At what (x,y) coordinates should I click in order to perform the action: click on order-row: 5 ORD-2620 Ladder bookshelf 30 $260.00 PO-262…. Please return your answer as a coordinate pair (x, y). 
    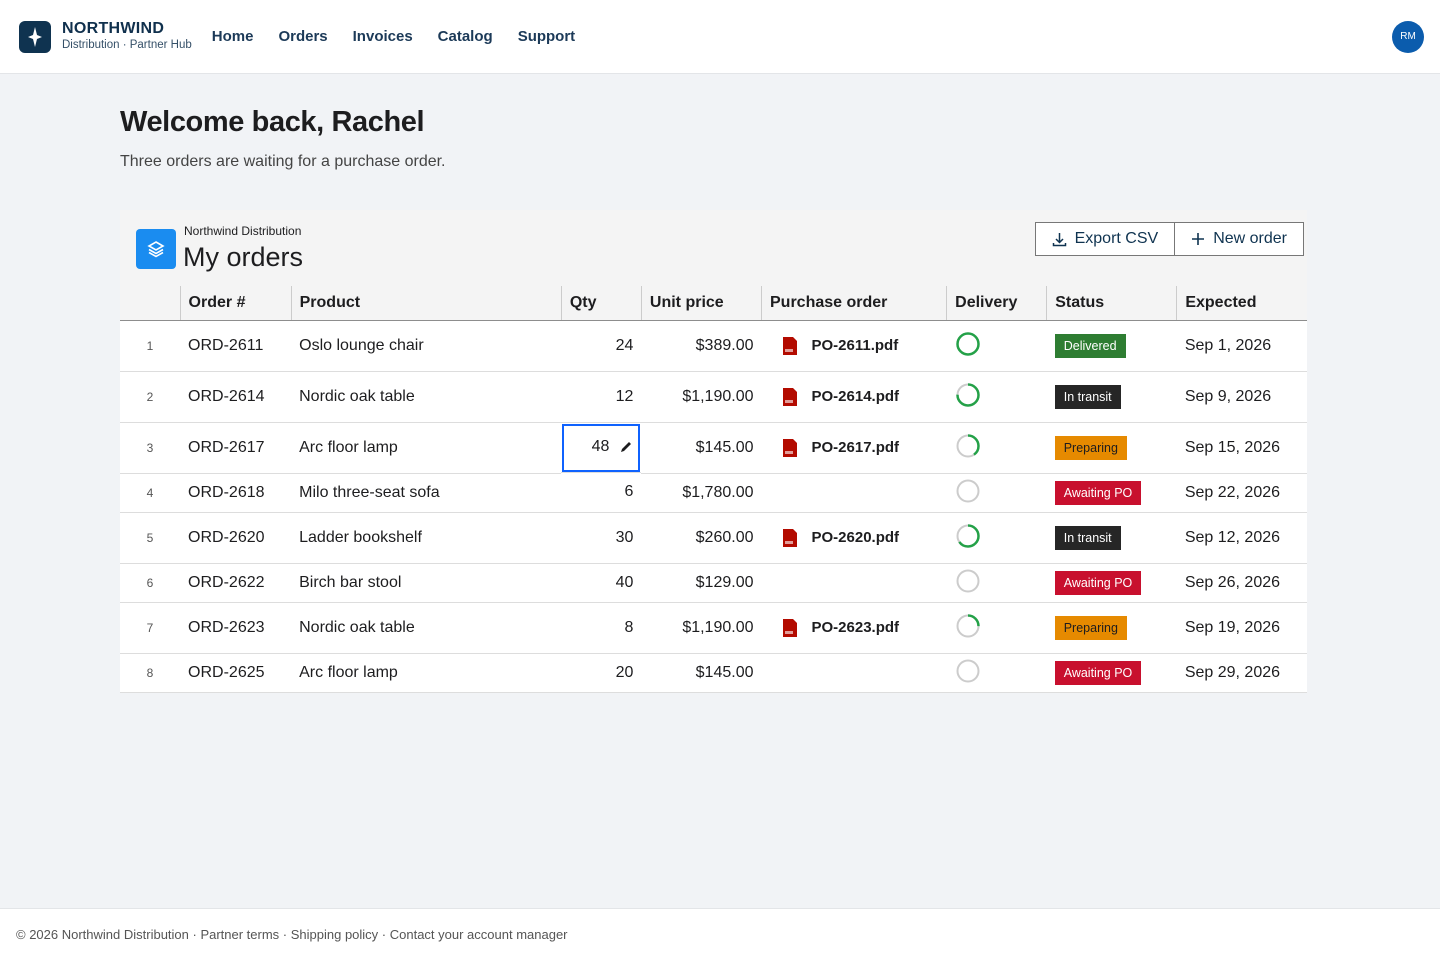
    Looking at the image, I should click on (713, 538).